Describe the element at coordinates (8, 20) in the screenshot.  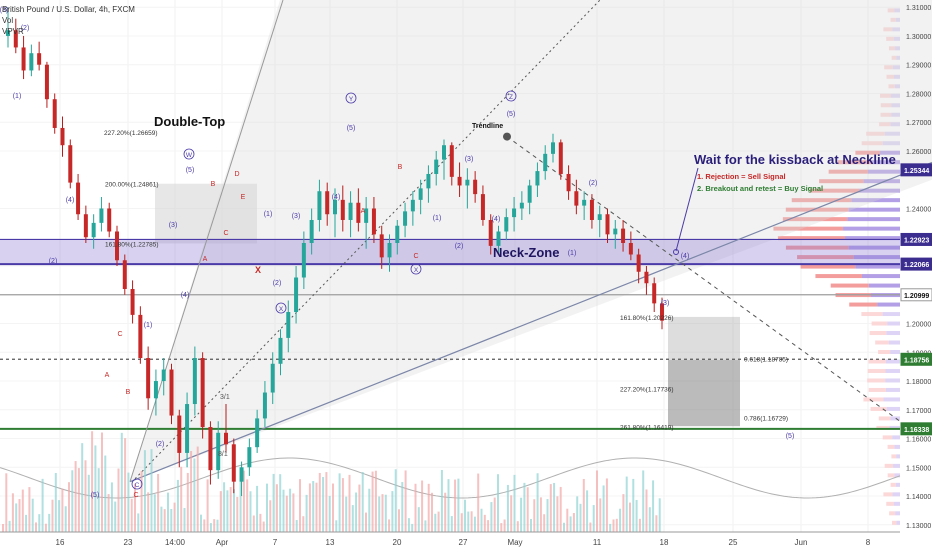
I see `volume-indicator-label: Vol` at that location.